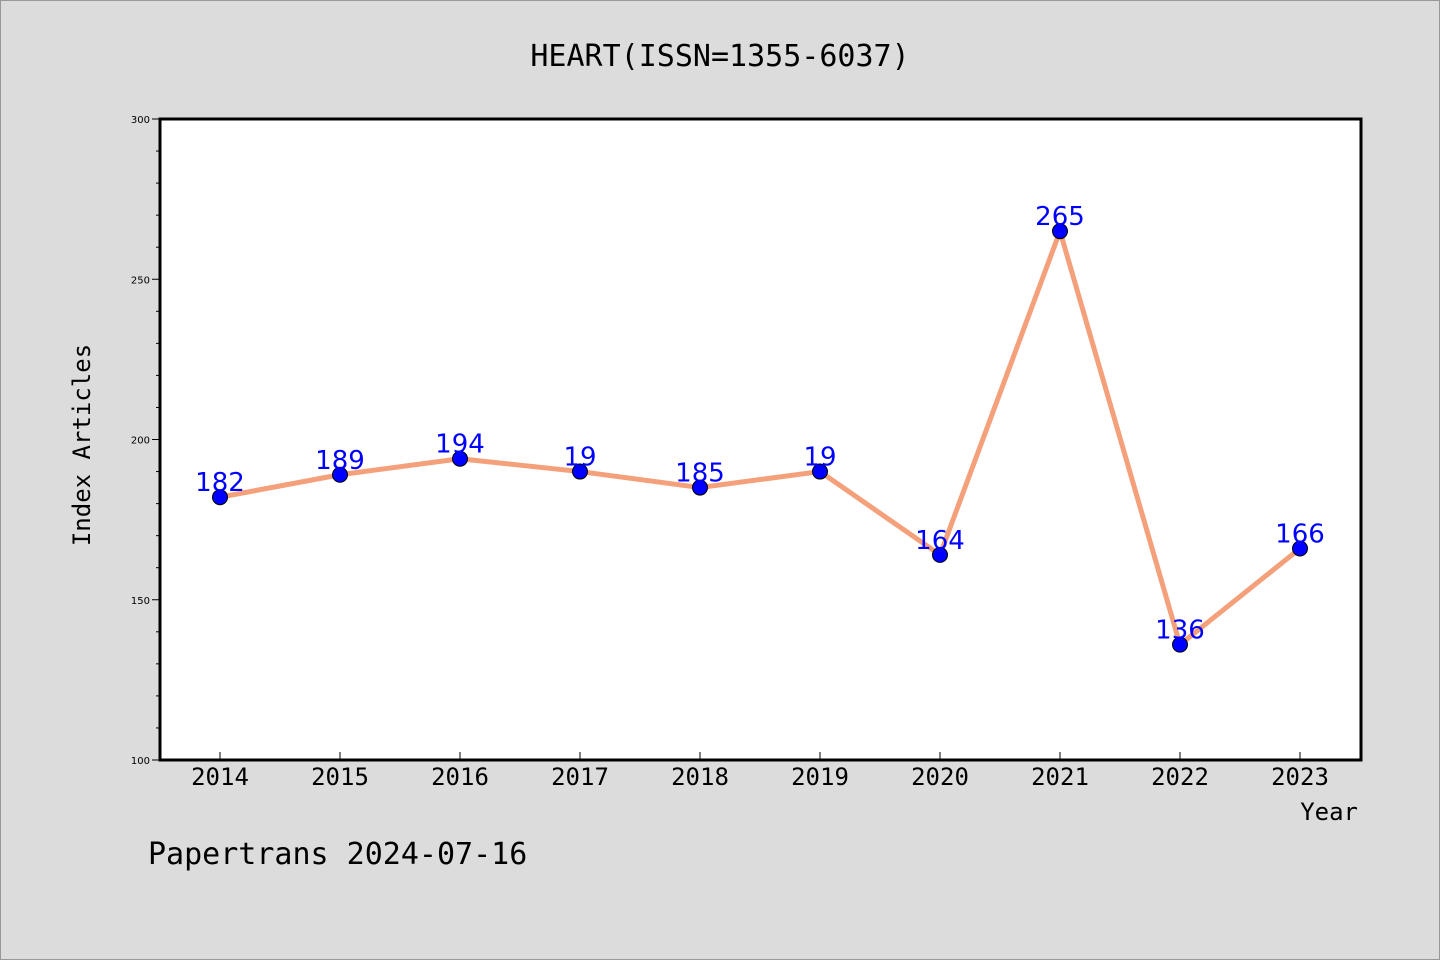 The image size is (1440, 960). I want to click on data-label: 189, so click(340, 461).